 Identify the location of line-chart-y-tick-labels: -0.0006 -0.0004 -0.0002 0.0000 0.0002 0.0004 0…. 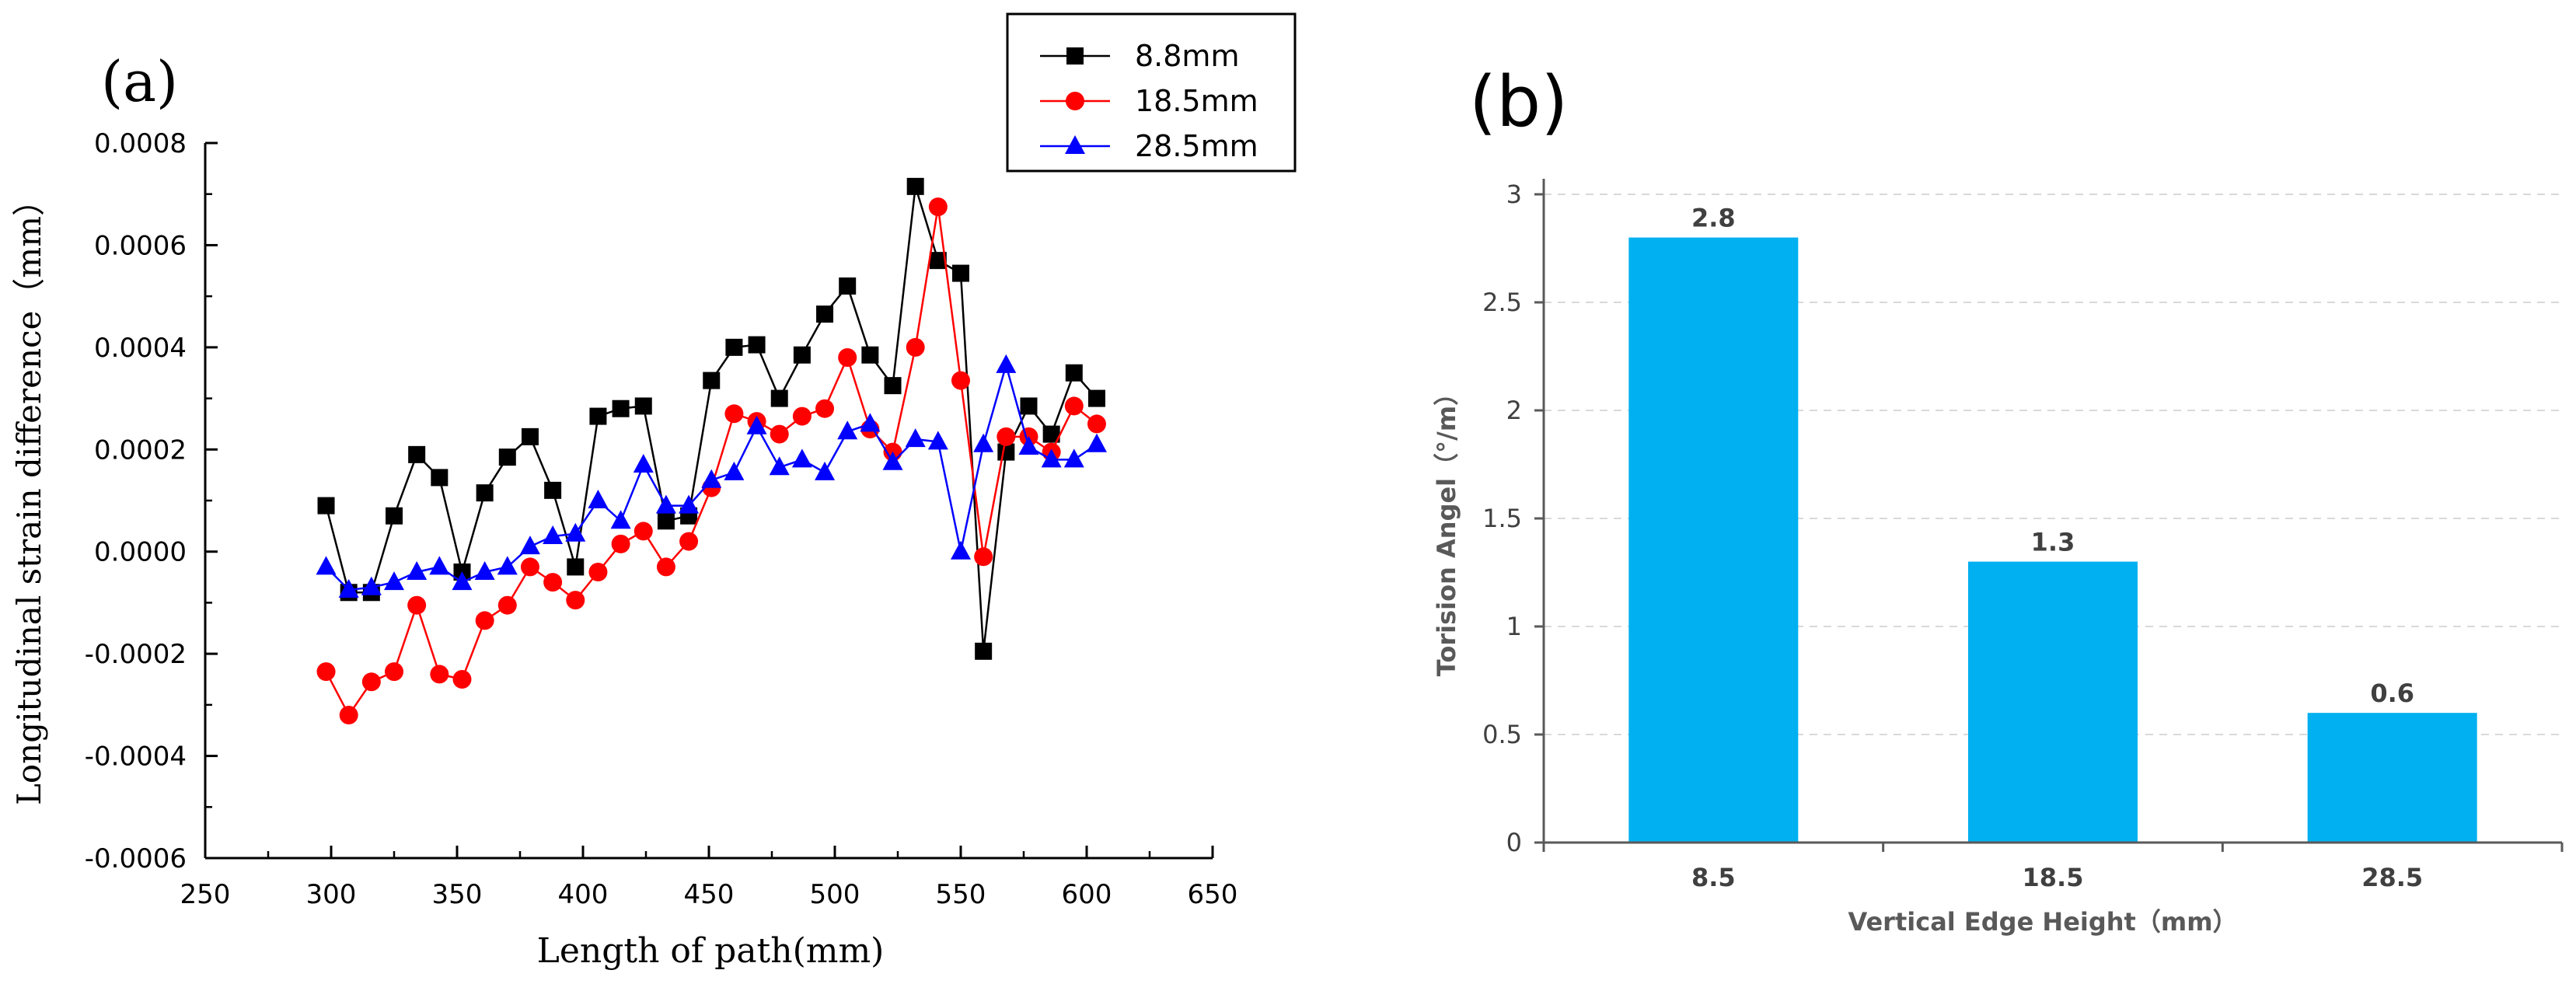
(136, 501).